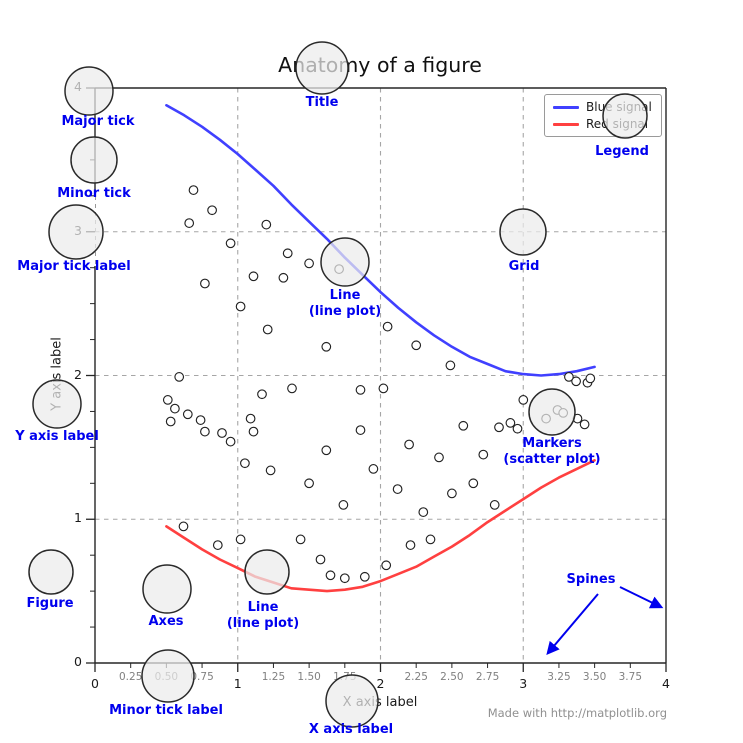 The height and width of the screenshot is (743, 743). I want to click on x-minor-tick-label: 2.75, so click(487, 677).